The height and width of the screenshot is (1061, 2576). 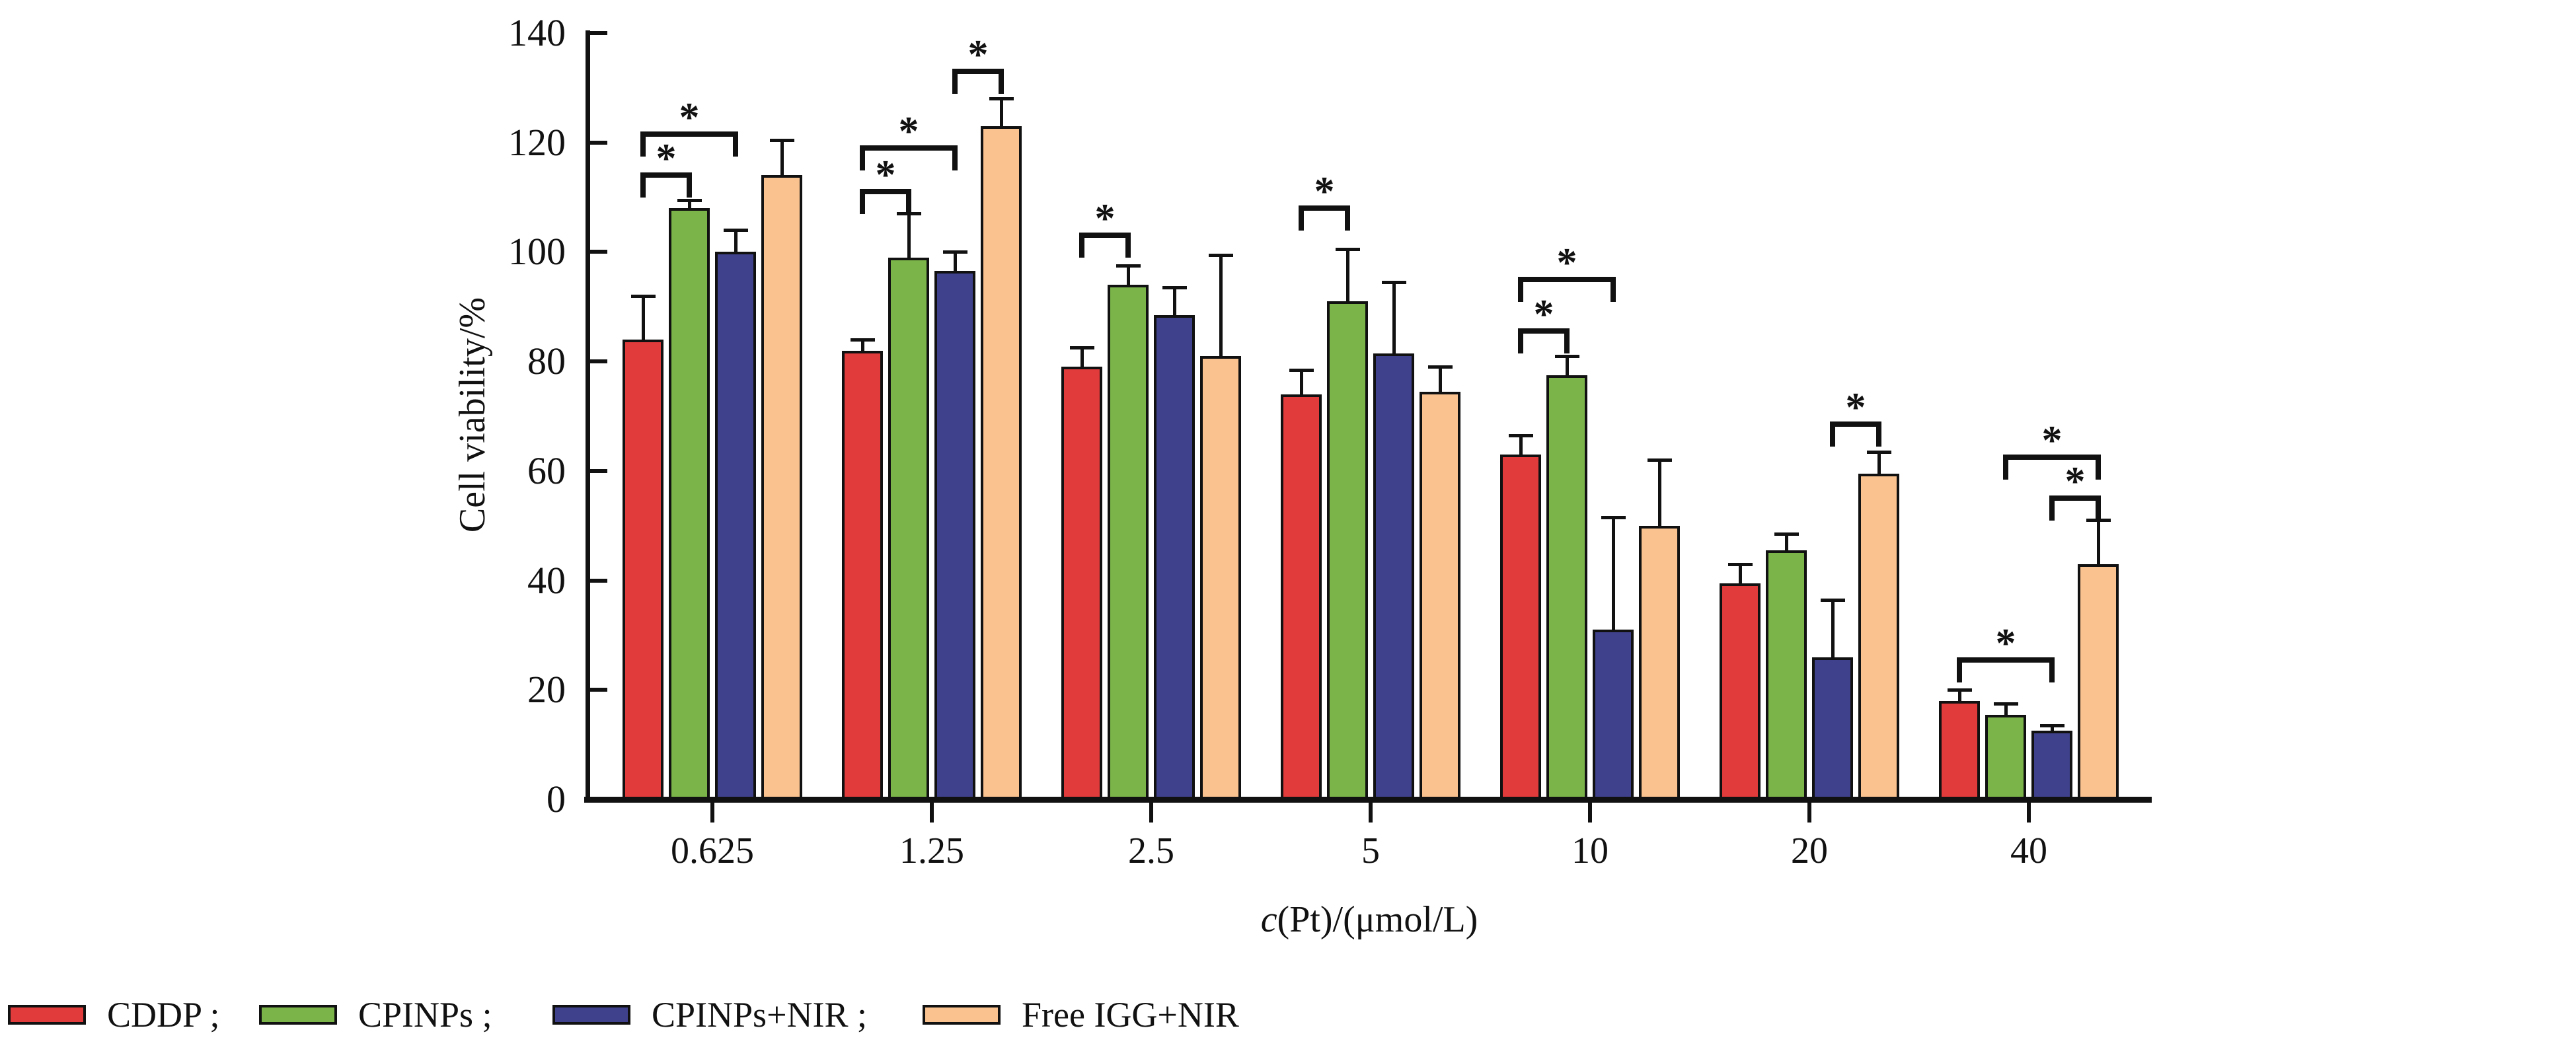 I want to click on bar-CPINPs+NIR-10, so click(x=1614, y=714).